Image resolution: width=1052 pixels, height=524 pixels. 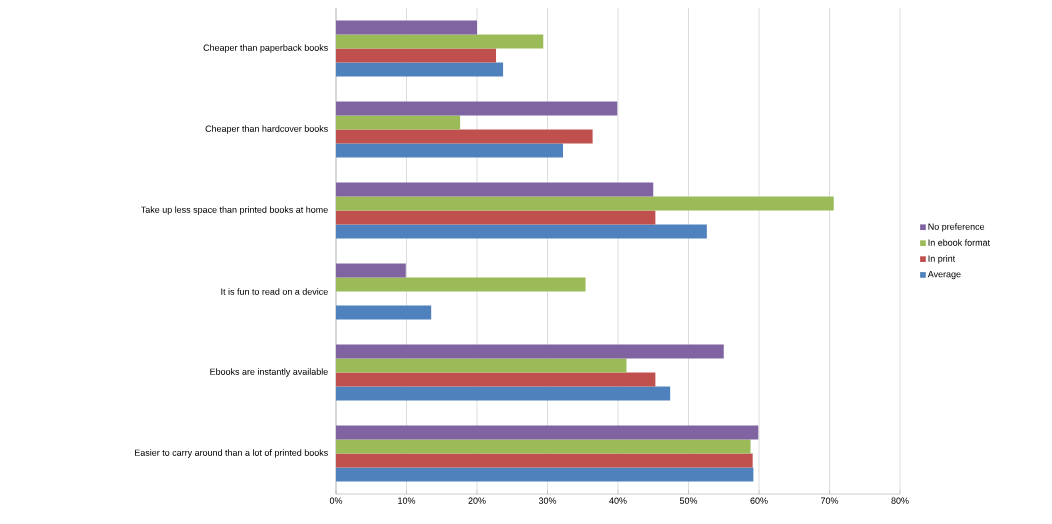 I want to click on legend-label: In print, so click(x=942, y=259).